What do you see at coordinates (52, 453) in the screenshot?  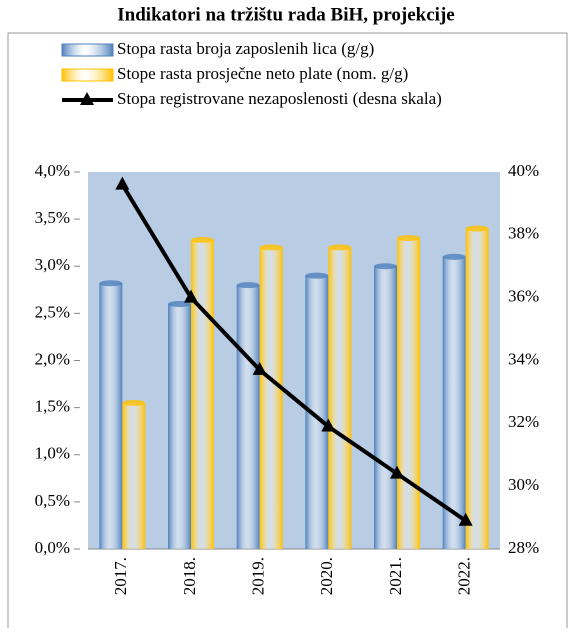 I see `y-tick-label: 1,0%` at bounding box center [52, 453].